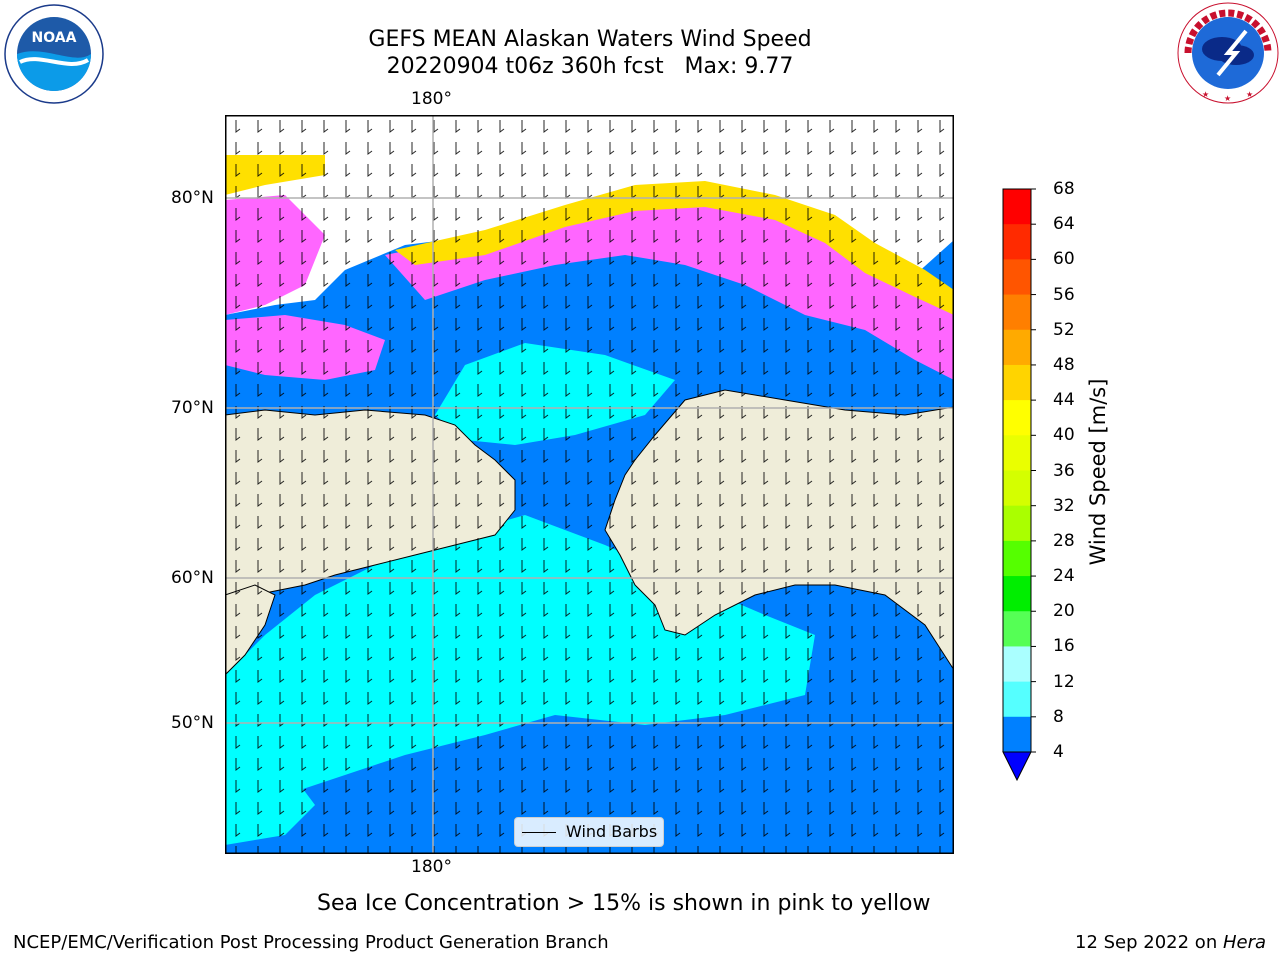 Image resolution: width=1280 pixels, height=960 pixels. Describe the element at coordinates (1064, 681) in the screenshot. I see `colorbar-tick-label: 12` at that location.